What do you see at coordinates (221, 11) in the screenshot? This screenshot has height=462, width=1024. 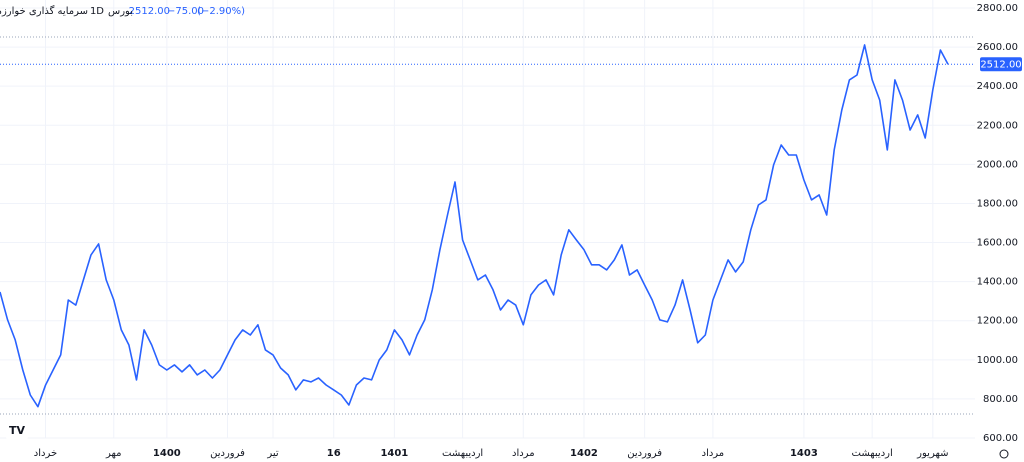 I see `change-percent: (−2.90%)` at bounding box center [221, 11].